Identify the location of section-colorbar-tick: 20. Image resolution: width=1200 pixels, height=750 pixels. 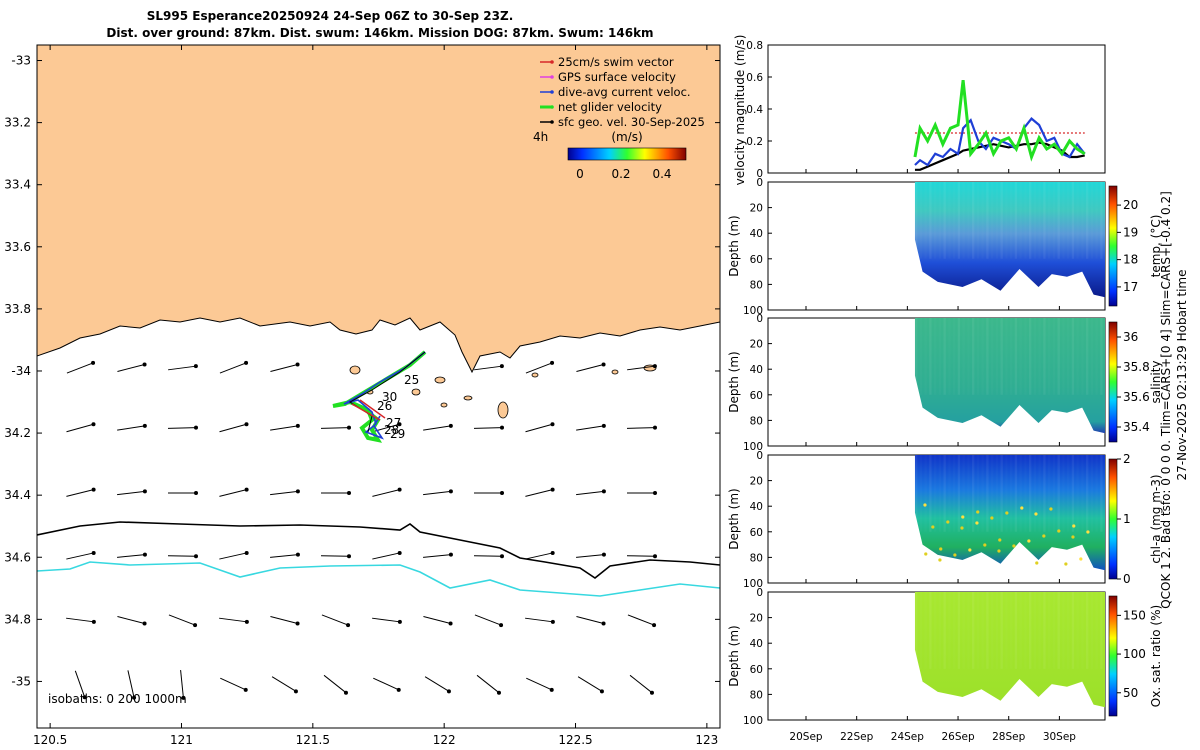
(1130, 205).